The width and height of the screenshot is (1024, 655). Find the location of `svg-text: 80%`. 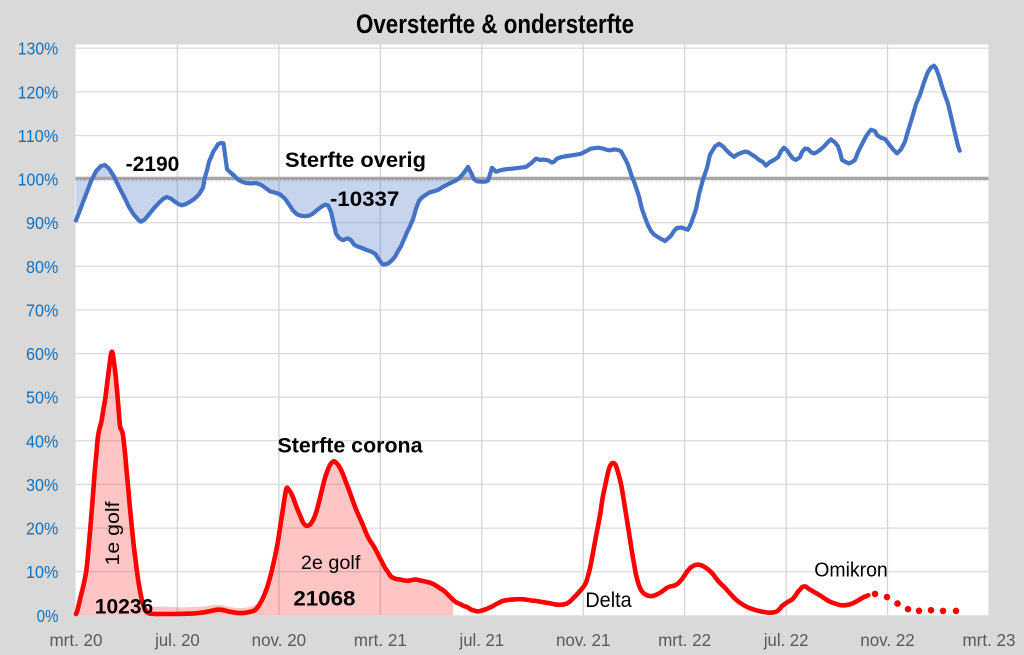

svg-text: 80% is located at coordinates (42, 267).